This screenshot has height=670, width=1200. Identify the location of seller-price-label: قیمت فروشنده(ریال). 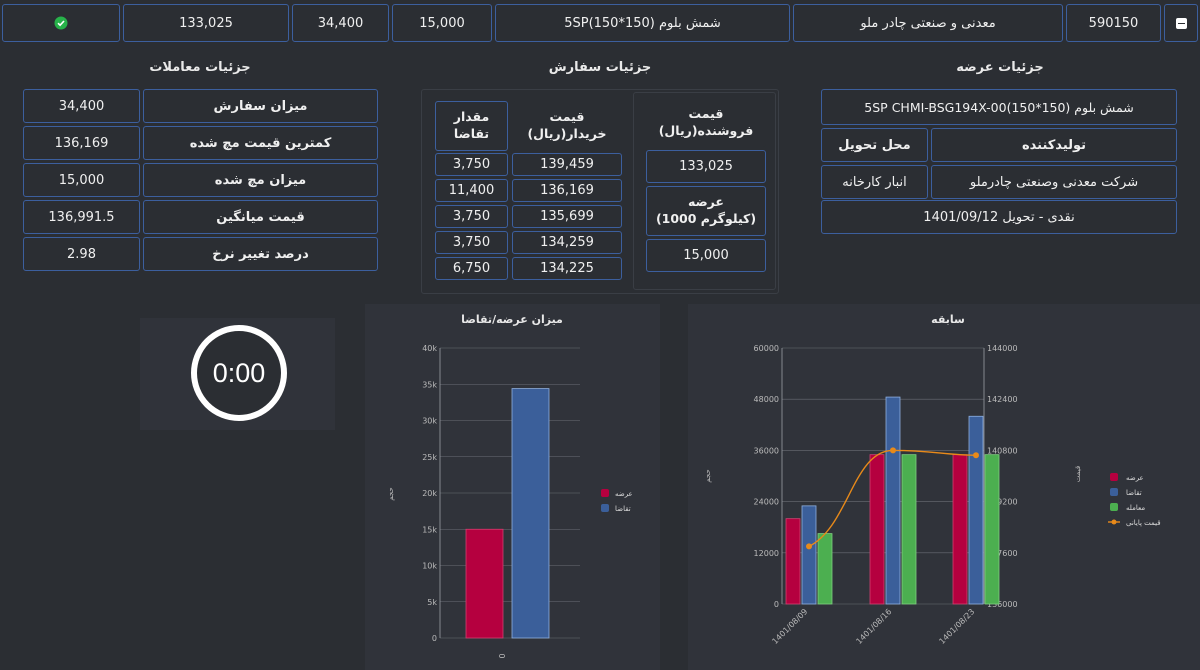
(706, 123).